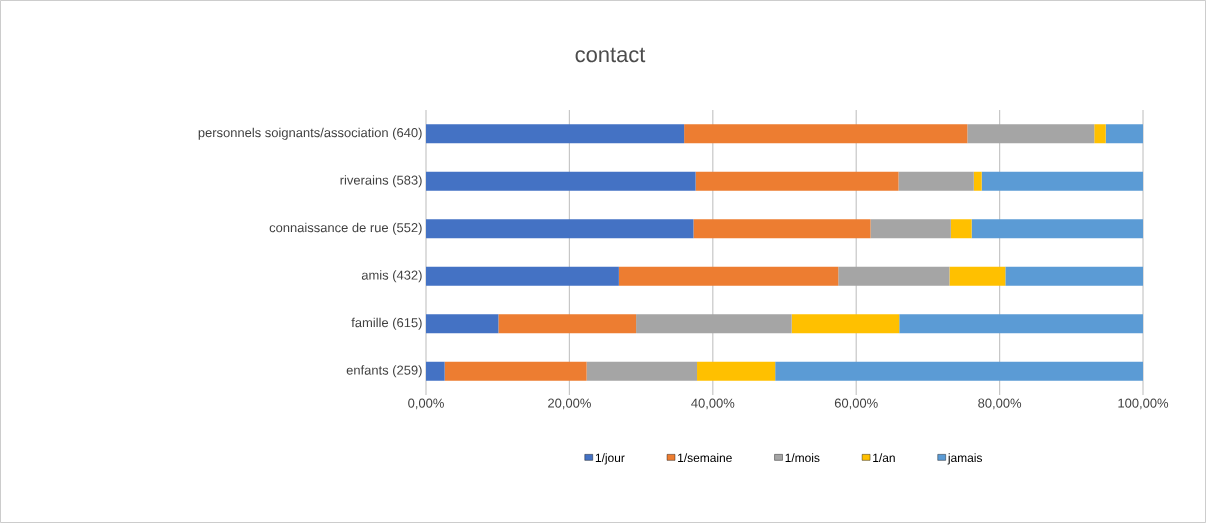 The width and height of the screenshot is (1206, 523). I want to click on legend-label: 1/mois, so click(802, 458).